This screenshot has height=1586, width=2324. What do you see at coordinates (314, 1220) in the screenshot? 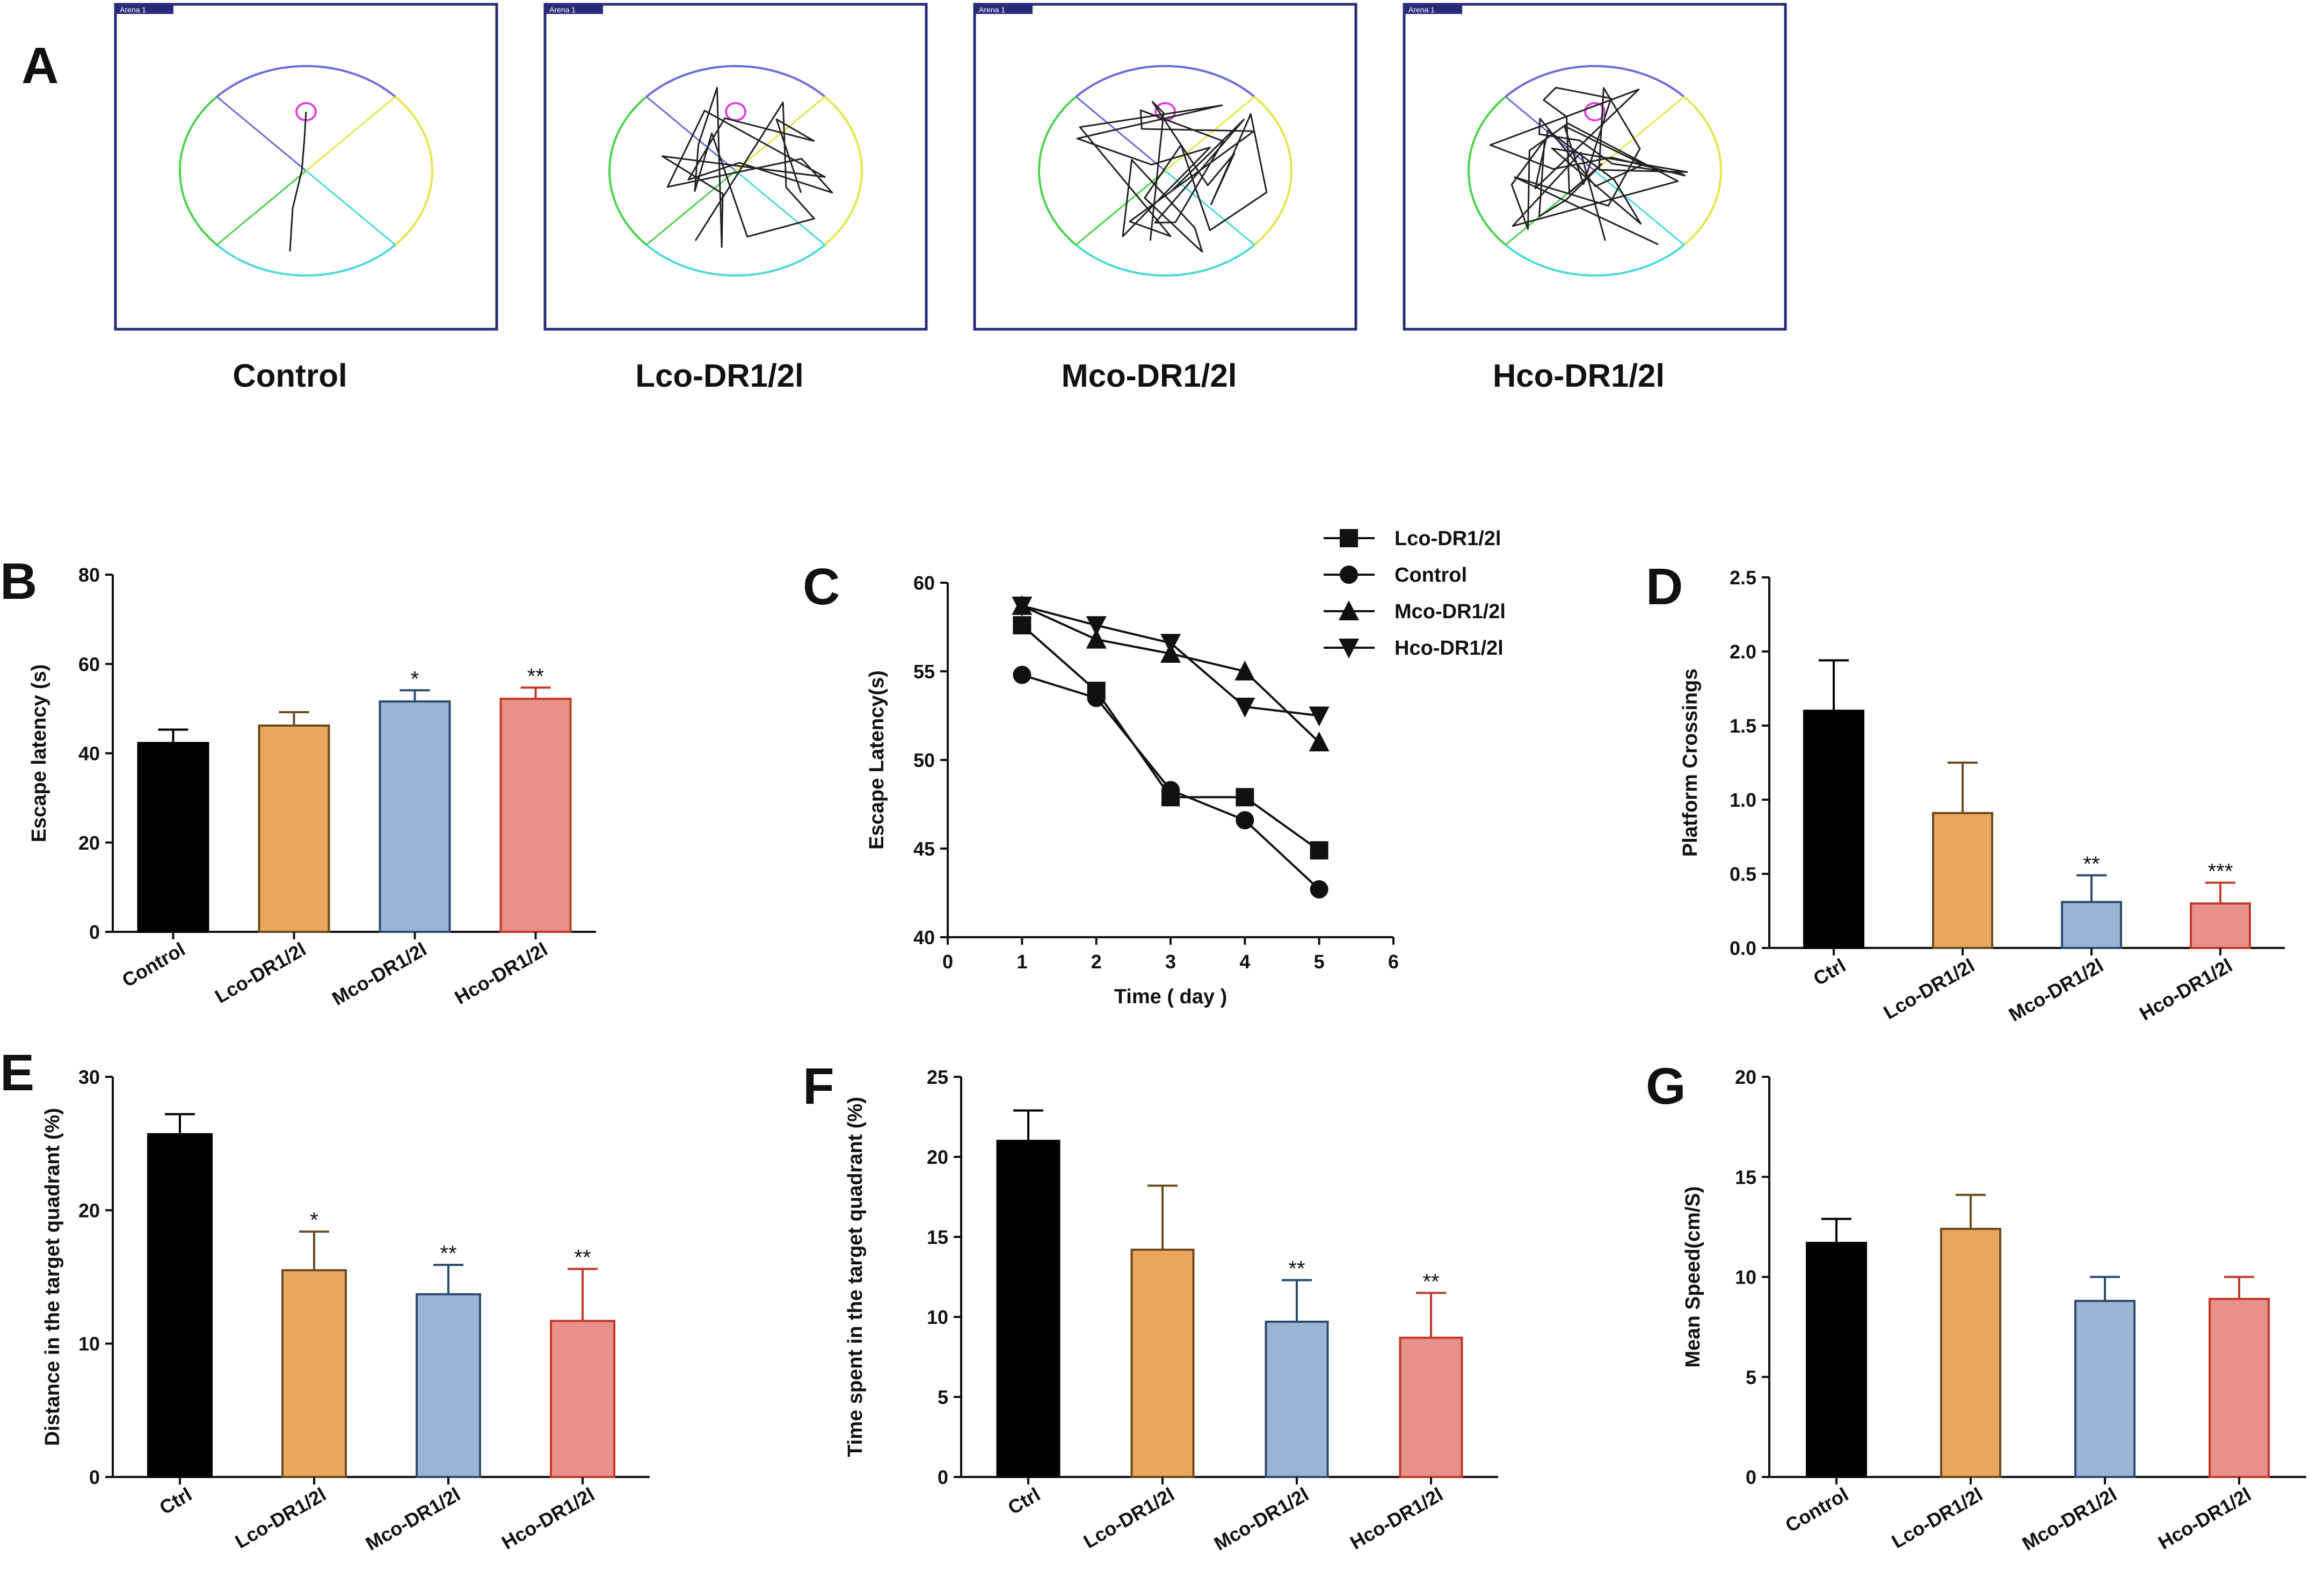
I see `significance-lco-dr1-2l: *` at bounding box center [314, 1220].